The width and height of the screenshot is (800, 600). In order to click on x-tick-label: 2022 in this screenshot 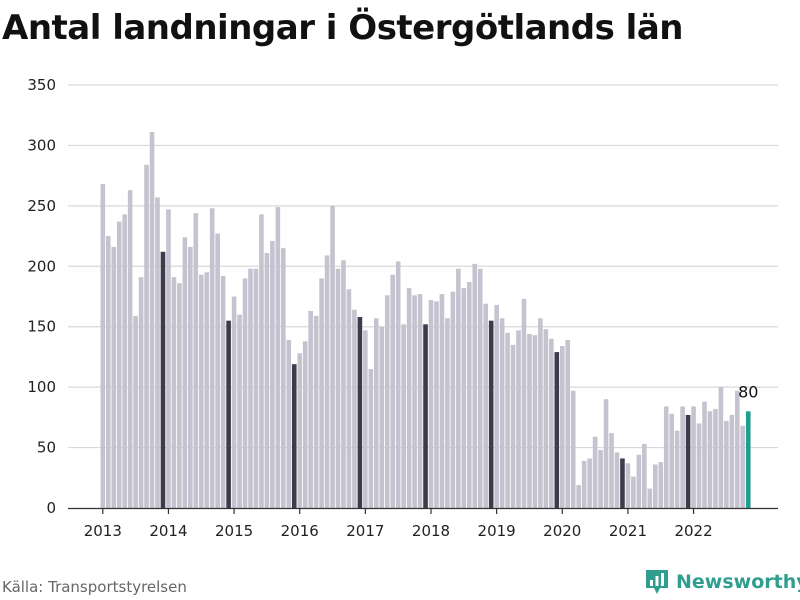, I will do `click(693, 531)`.